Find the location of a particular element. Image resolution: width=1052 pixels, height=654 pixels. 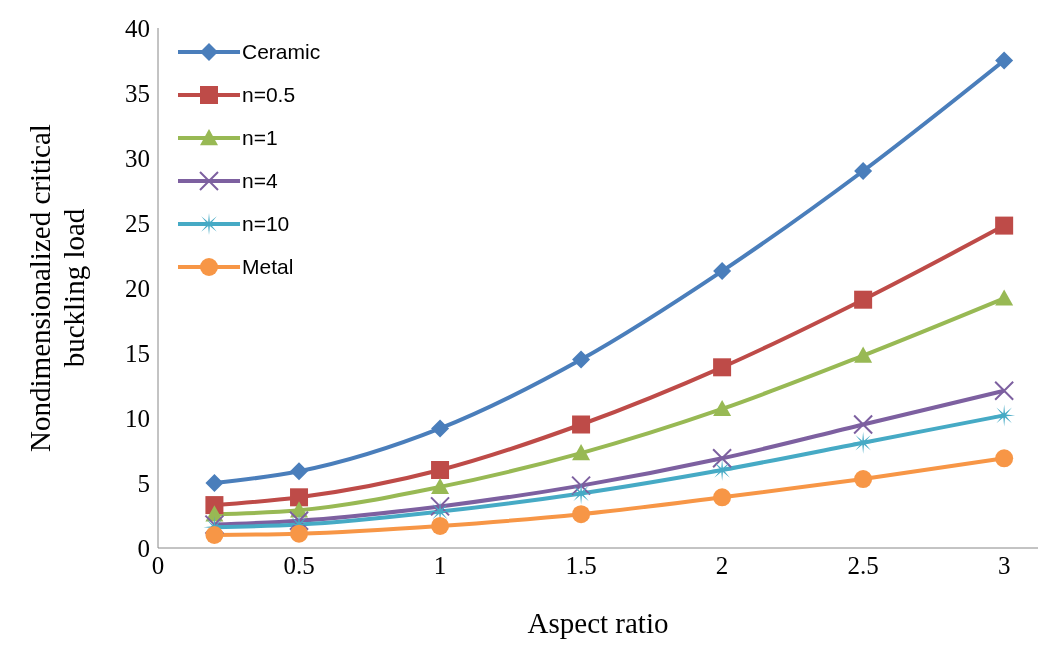

y-tick-label: 20 is located at coordinates (137, 288).